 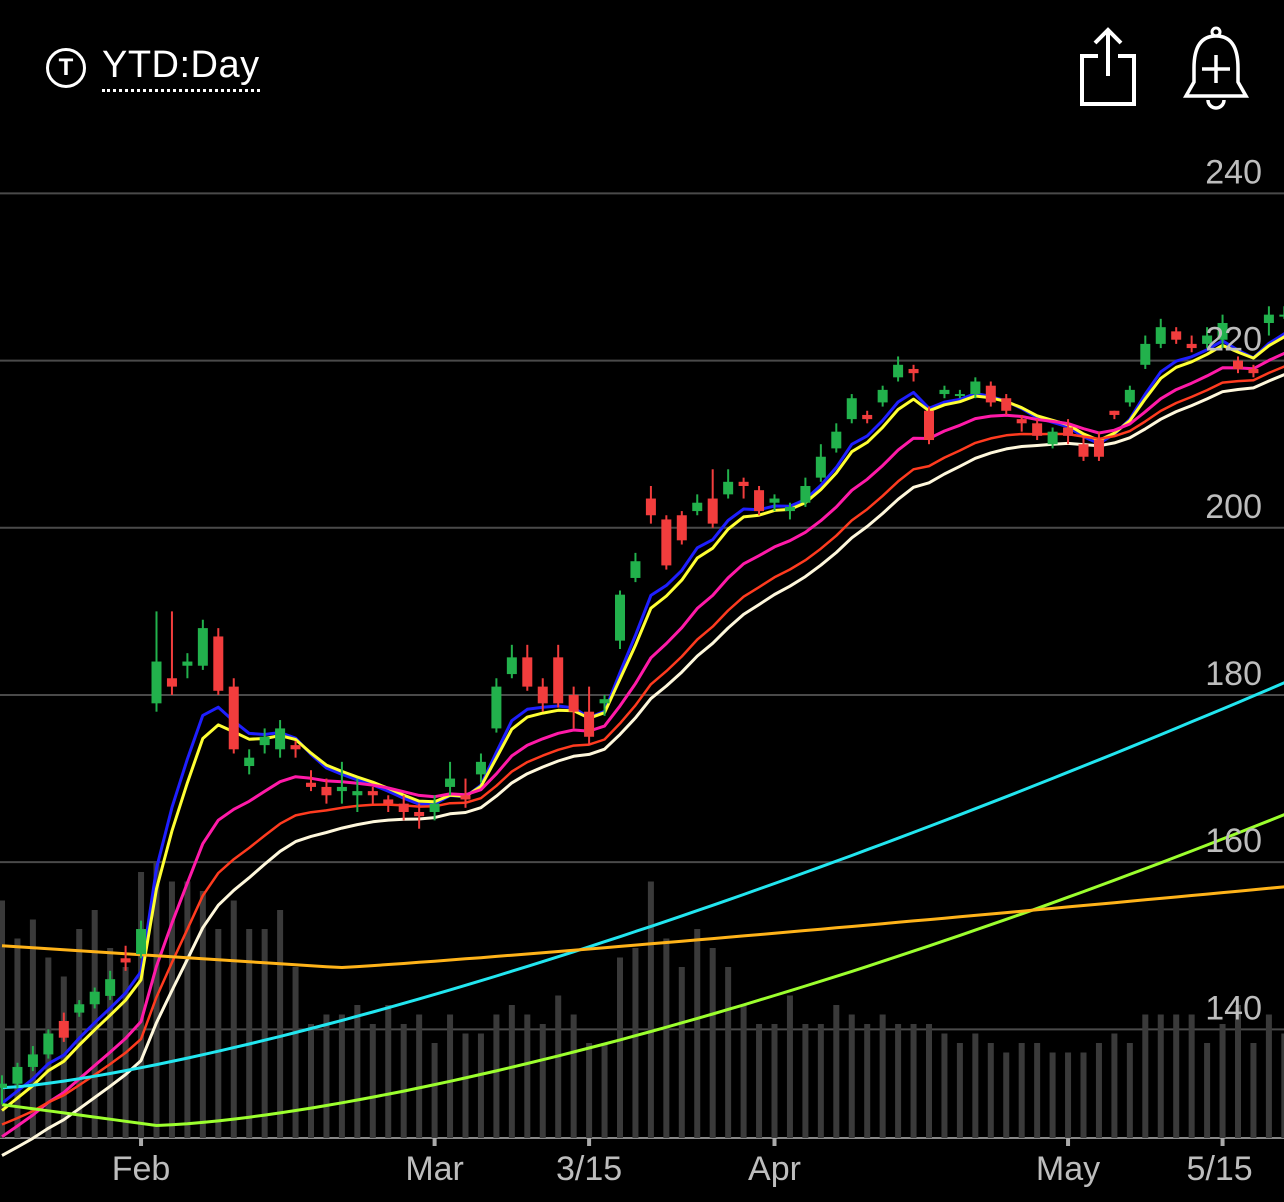 What do you see at coordinates (1233, 340) in the screenshot?
I see `y-tick-label: 220` at bounding box center [1233, 340].